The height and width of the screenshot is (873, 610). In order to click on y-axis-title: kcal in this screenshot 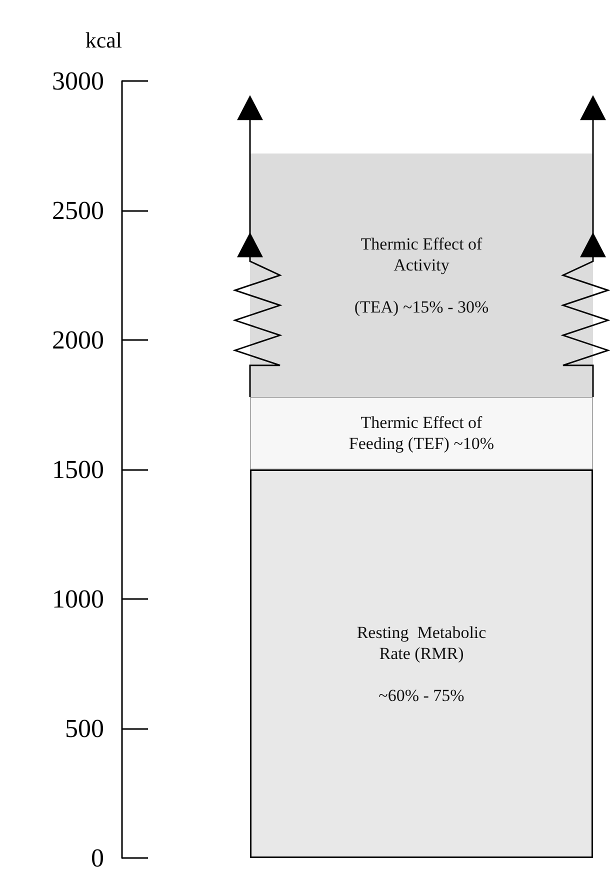, I will do `click(103, 40)`.